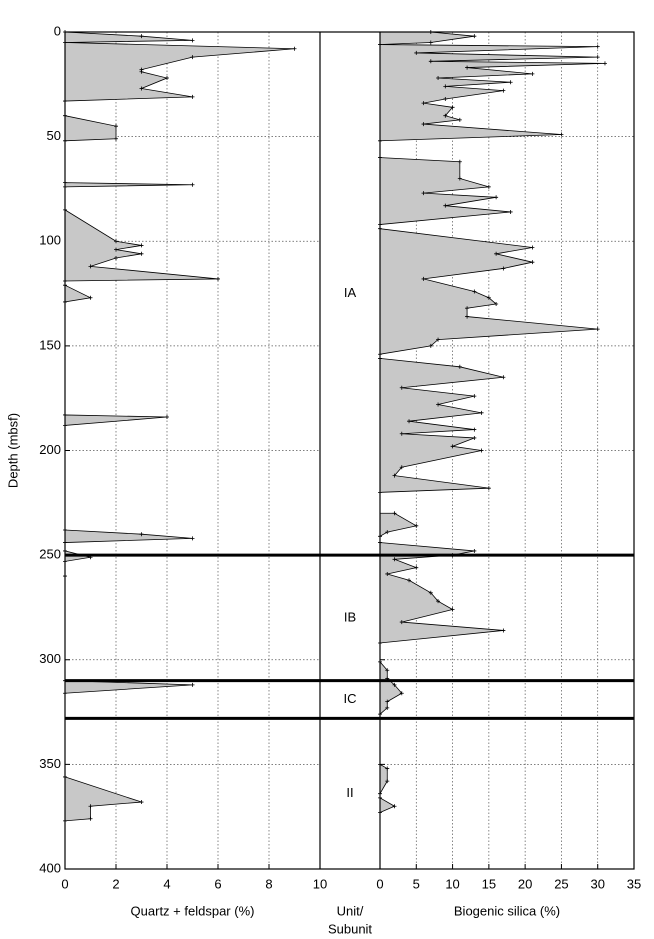  Describe the element at coordinates (50, 763) in the screenshot. I see `y-tick-label: 350` at that location.